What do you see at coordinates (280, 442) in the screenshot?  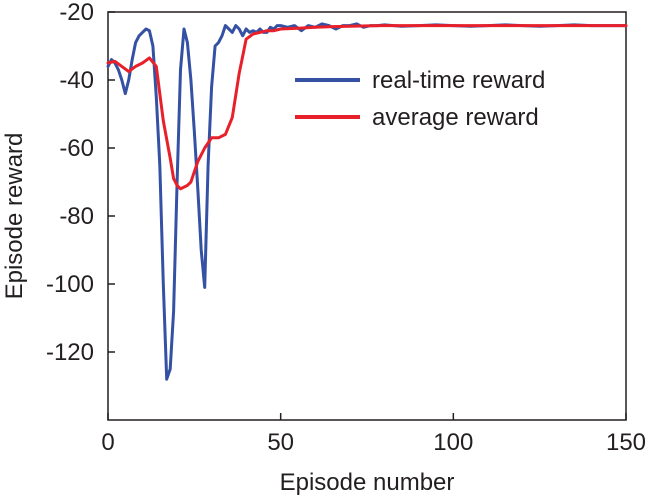 I see `x-tick-label: 50` at bounding box center [280, 442].